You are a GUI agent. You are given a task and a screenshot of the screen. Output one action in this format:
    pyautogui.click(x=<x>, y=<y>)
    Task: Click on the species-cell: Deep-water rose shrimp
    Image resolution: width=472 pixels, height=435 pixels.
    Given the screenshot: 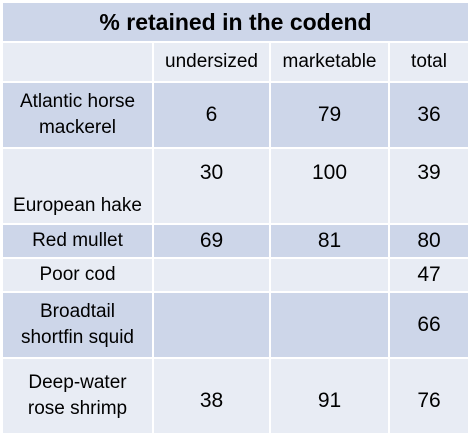 What is the action you would take?
    pyautogui.click(x=78, y=396)
    